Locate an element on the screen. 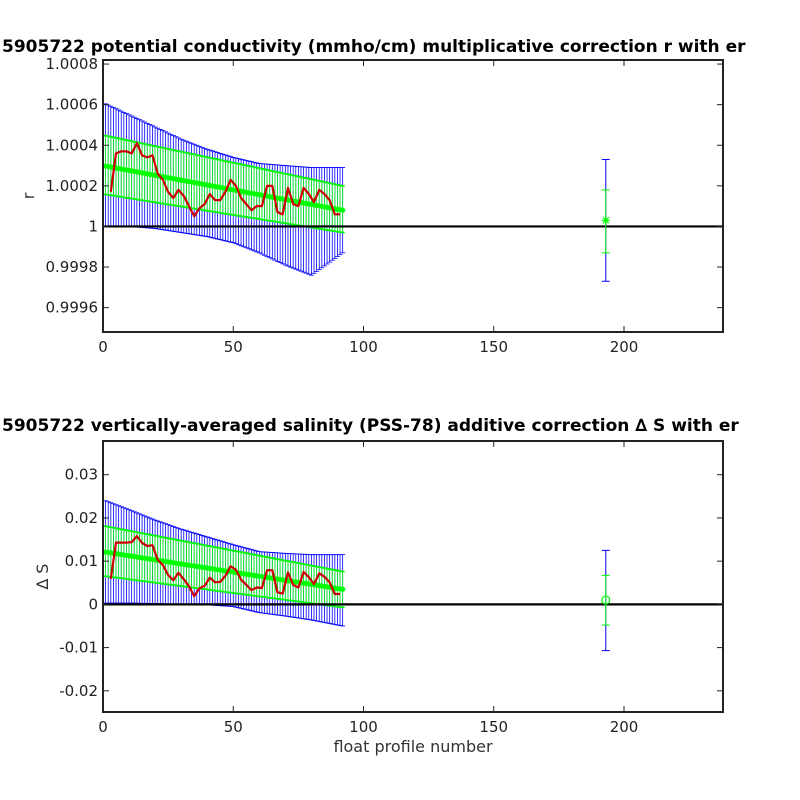 The width and height of the screenshot is (800, 800). y-tick-label: 0.9998 is located at coordinates (72, 267).